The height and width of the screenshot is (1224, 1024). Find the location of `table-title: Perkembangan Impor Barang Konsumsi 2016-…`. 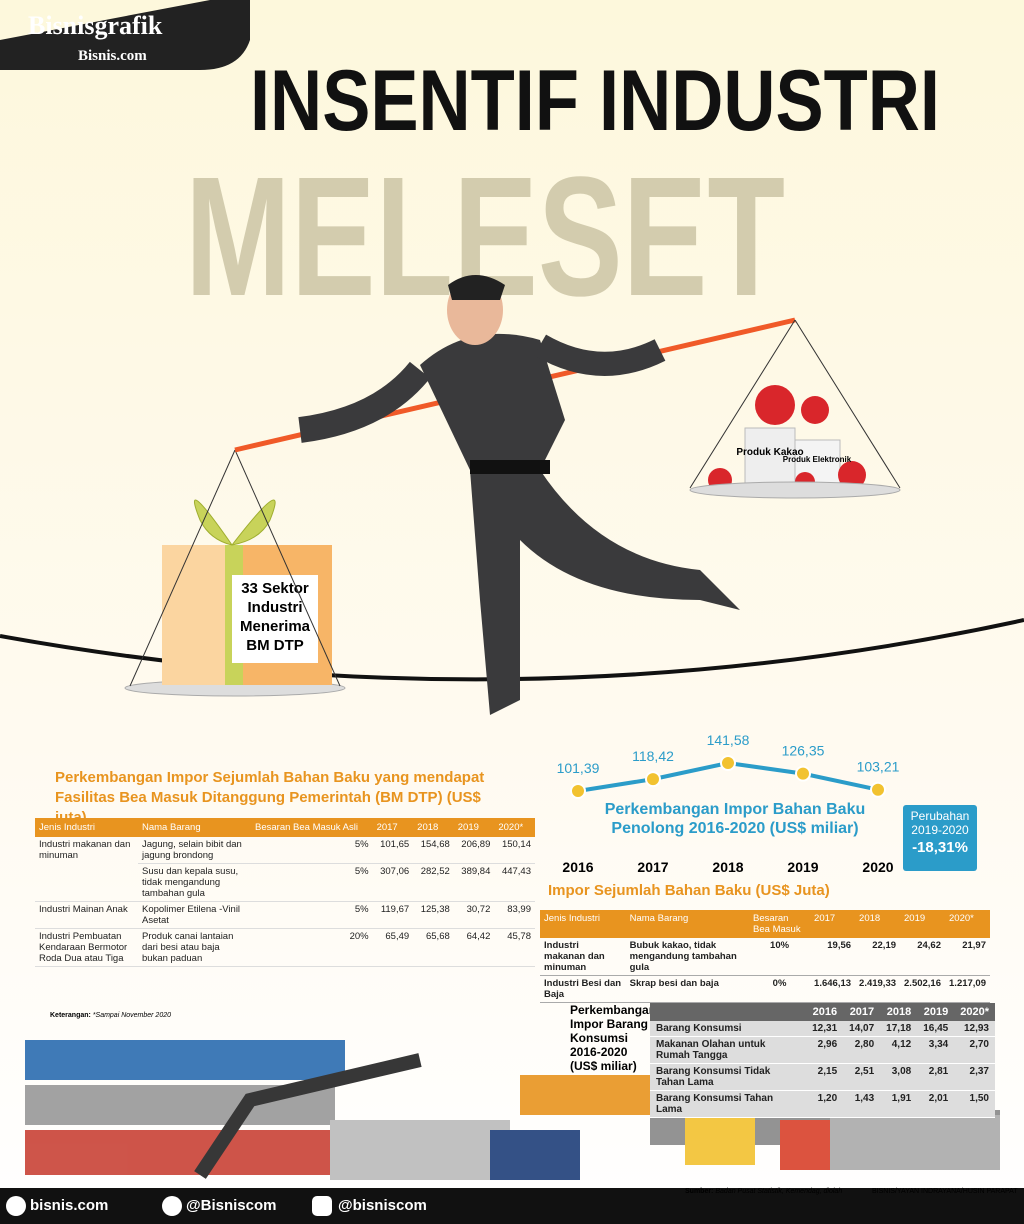

table-title: Perkembangan Impor Barang Konsumsi 2016-… is located at coordinates (613, 1038).